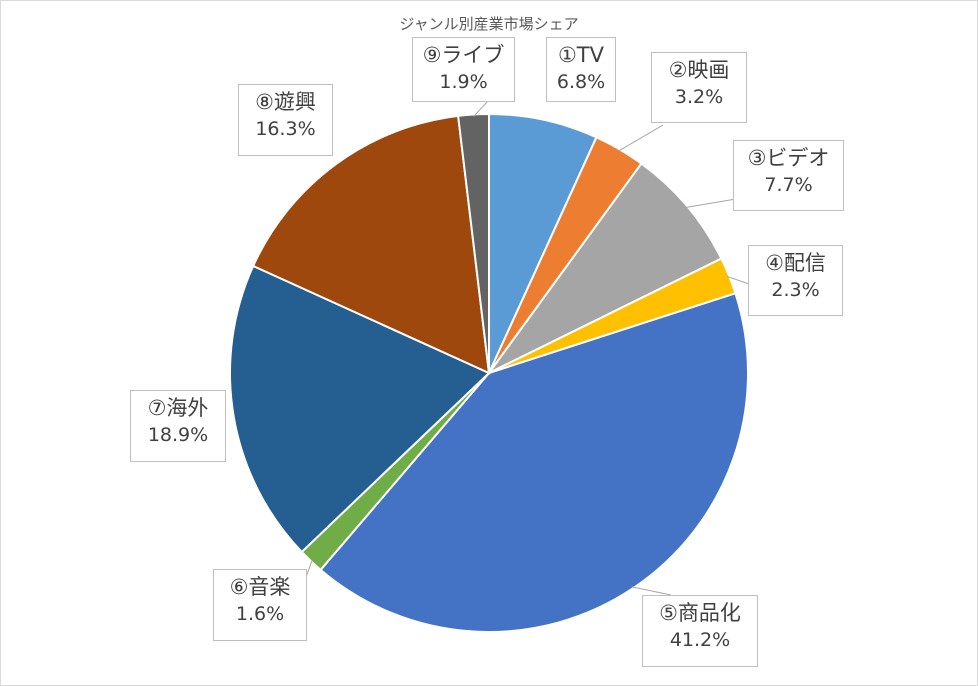 The width and height of the screenshot is (978, 686). I want to click on data-label-video: ③ビデオ 7.7%, so click(788, 175).